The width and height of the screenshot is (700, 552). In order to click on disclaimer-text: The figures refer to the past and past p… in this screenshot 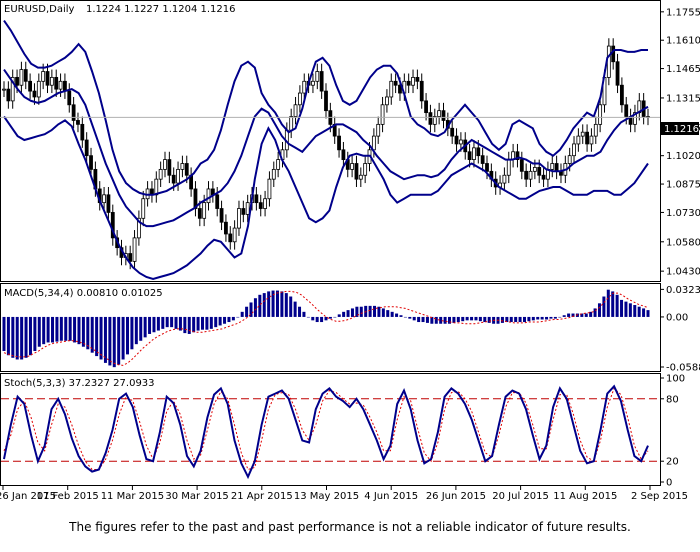, I will do `click(350, 527)`.